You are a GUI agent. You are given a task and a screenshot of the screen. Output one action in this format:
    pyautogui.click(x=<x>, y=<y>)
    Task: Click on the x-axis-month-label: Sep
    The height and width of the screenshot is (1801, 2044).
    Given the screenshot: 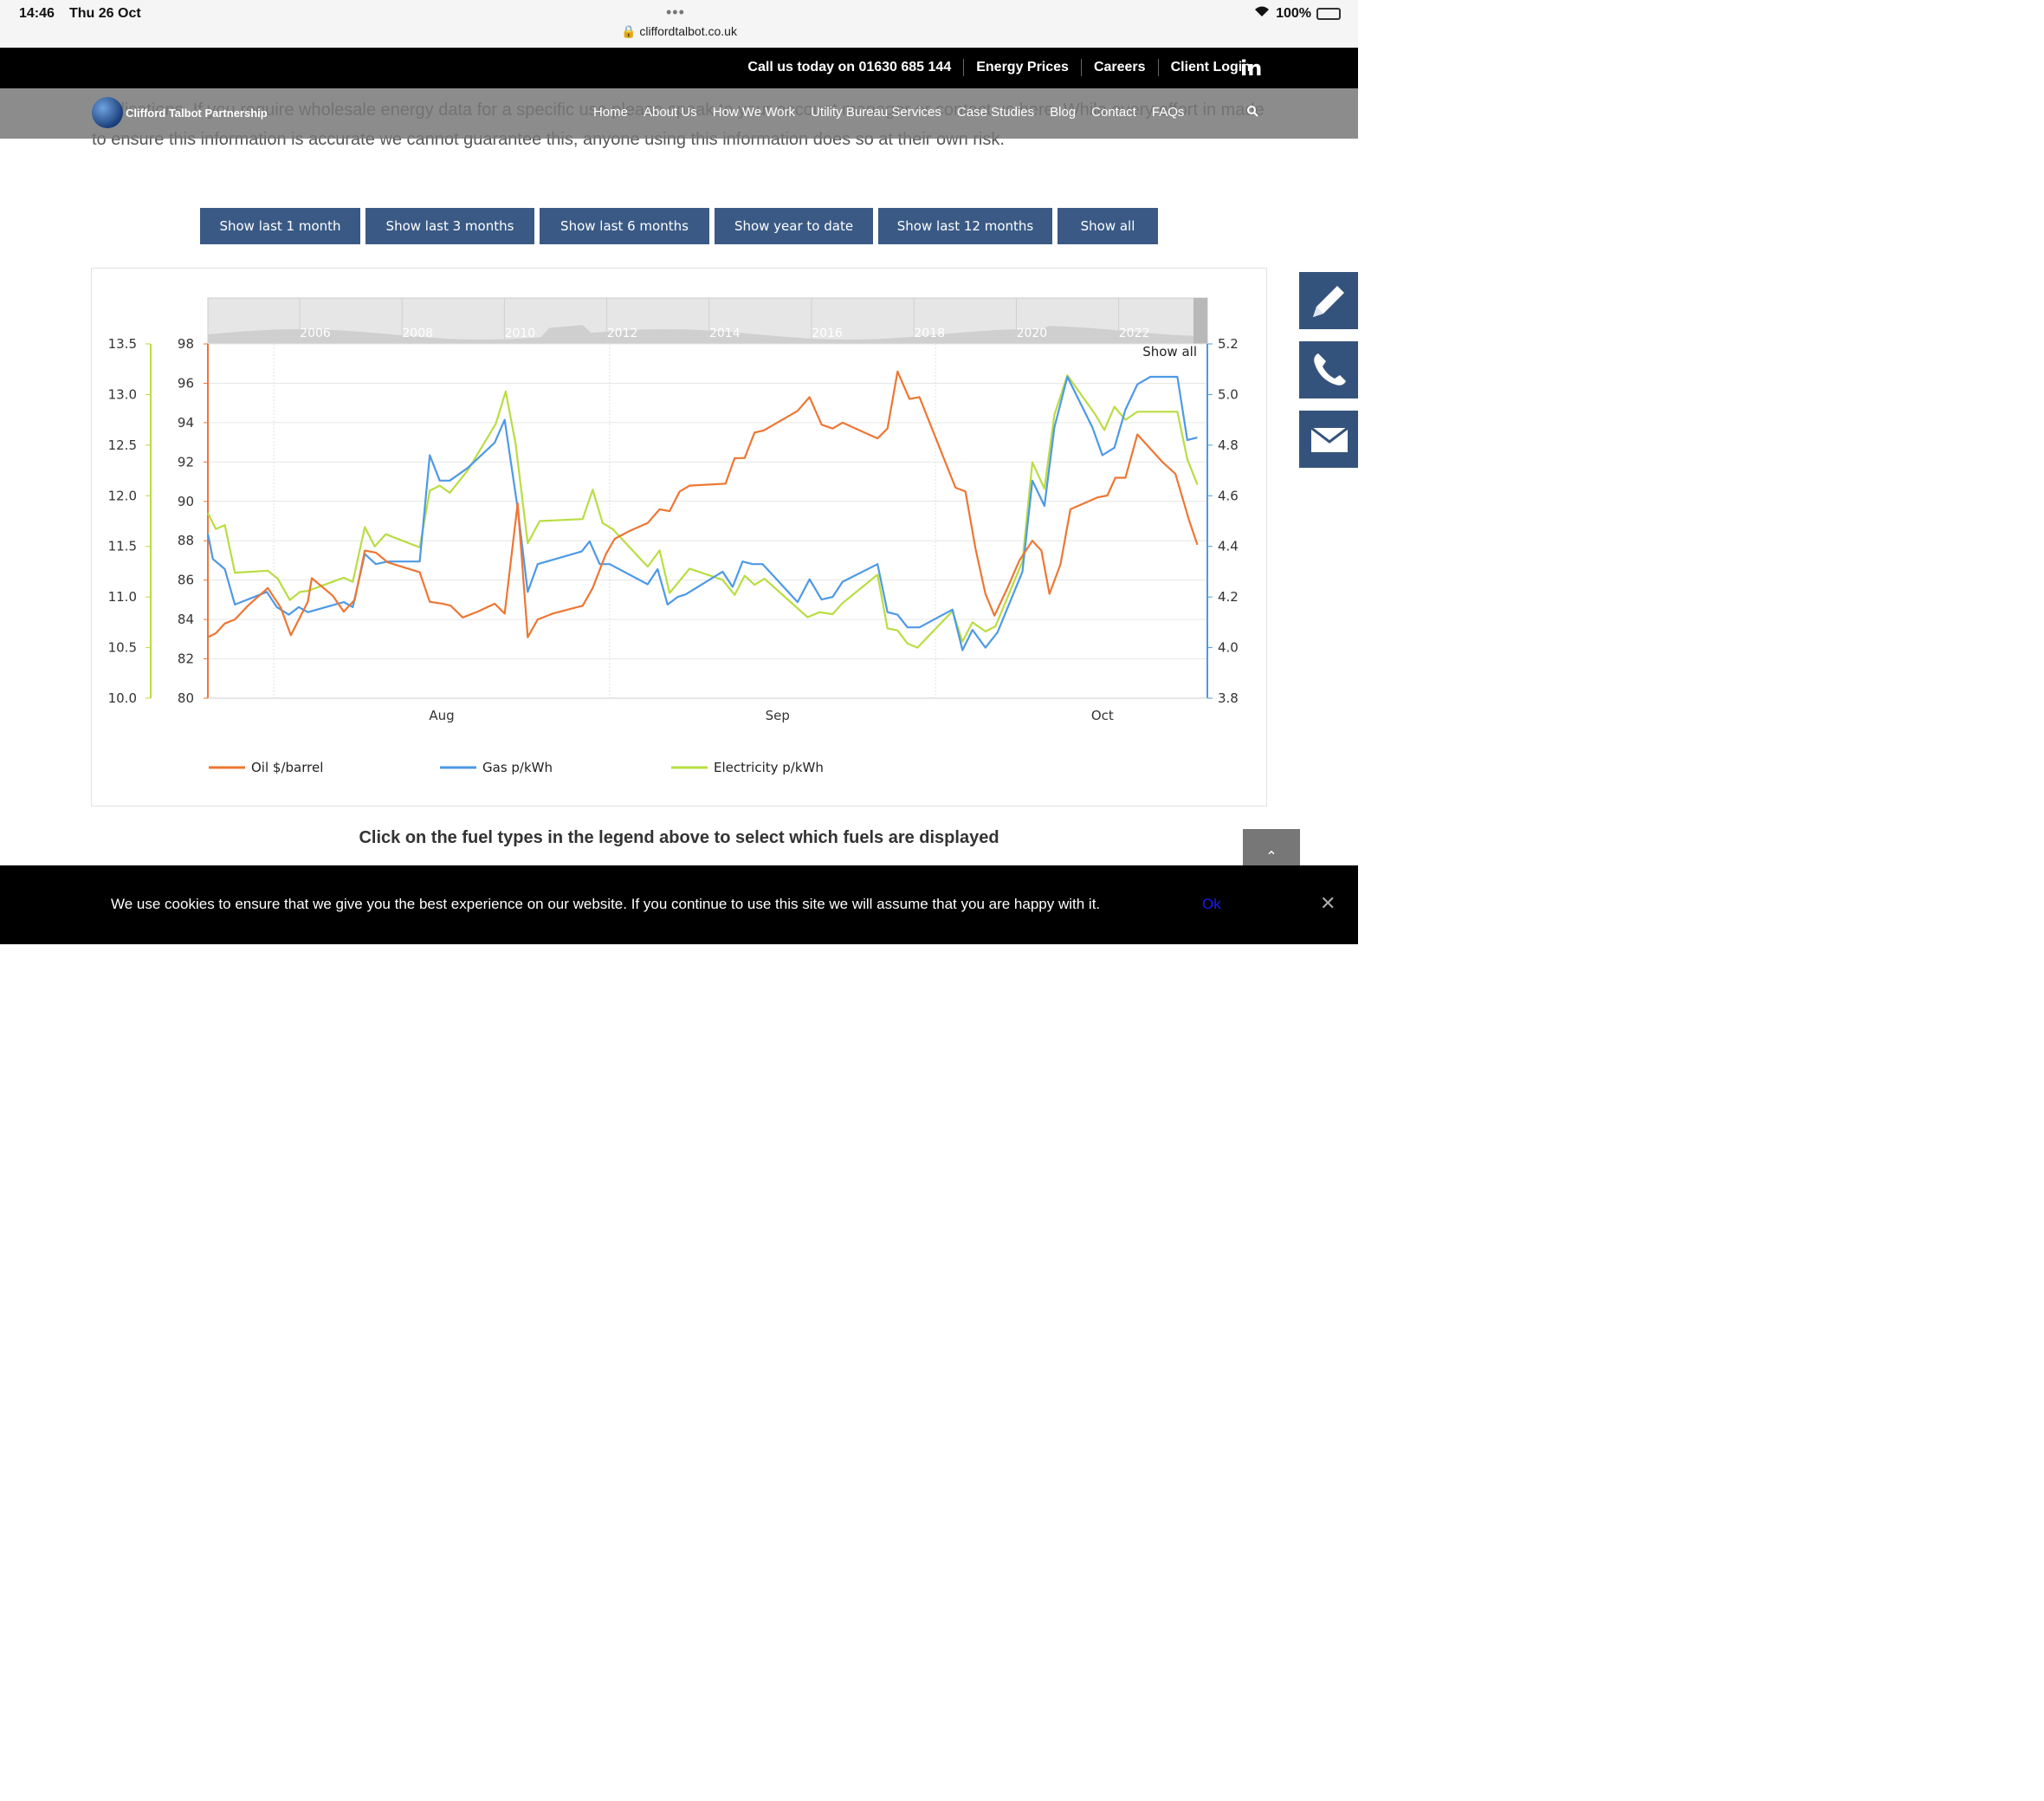 What is the action you would take?
    pyautogui.click(x=778, y=716)
    